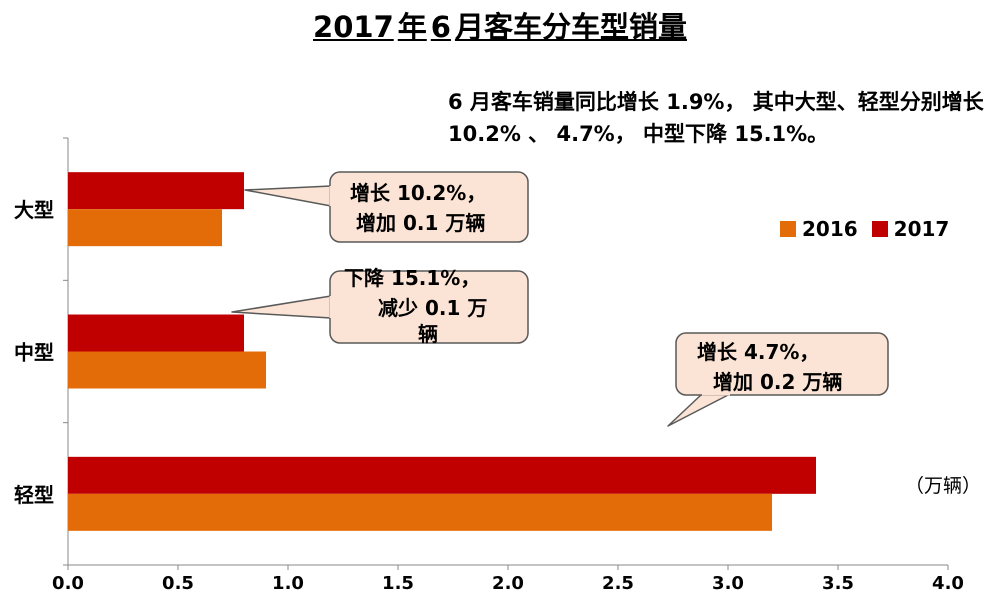 The image size is (1000, 595). Describe the element at coordinates (428, 334) in the screenshot. I see `callout-medium-line3: 辆` at that location.